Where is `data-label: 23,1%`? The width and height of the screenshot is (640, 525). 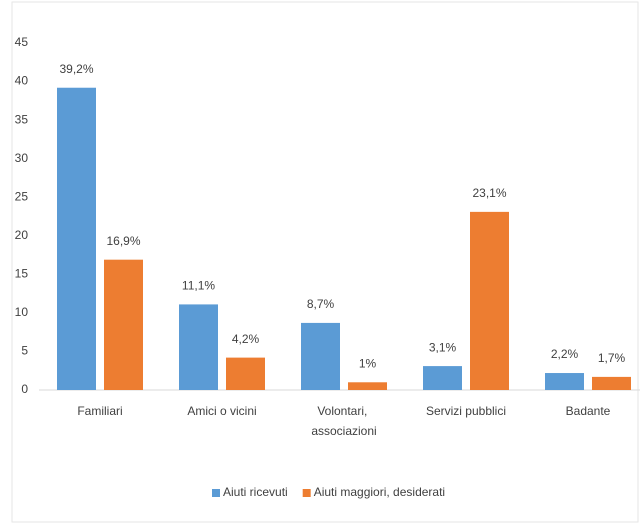 data-label: 23,1% is located at coordinates (489, 193).